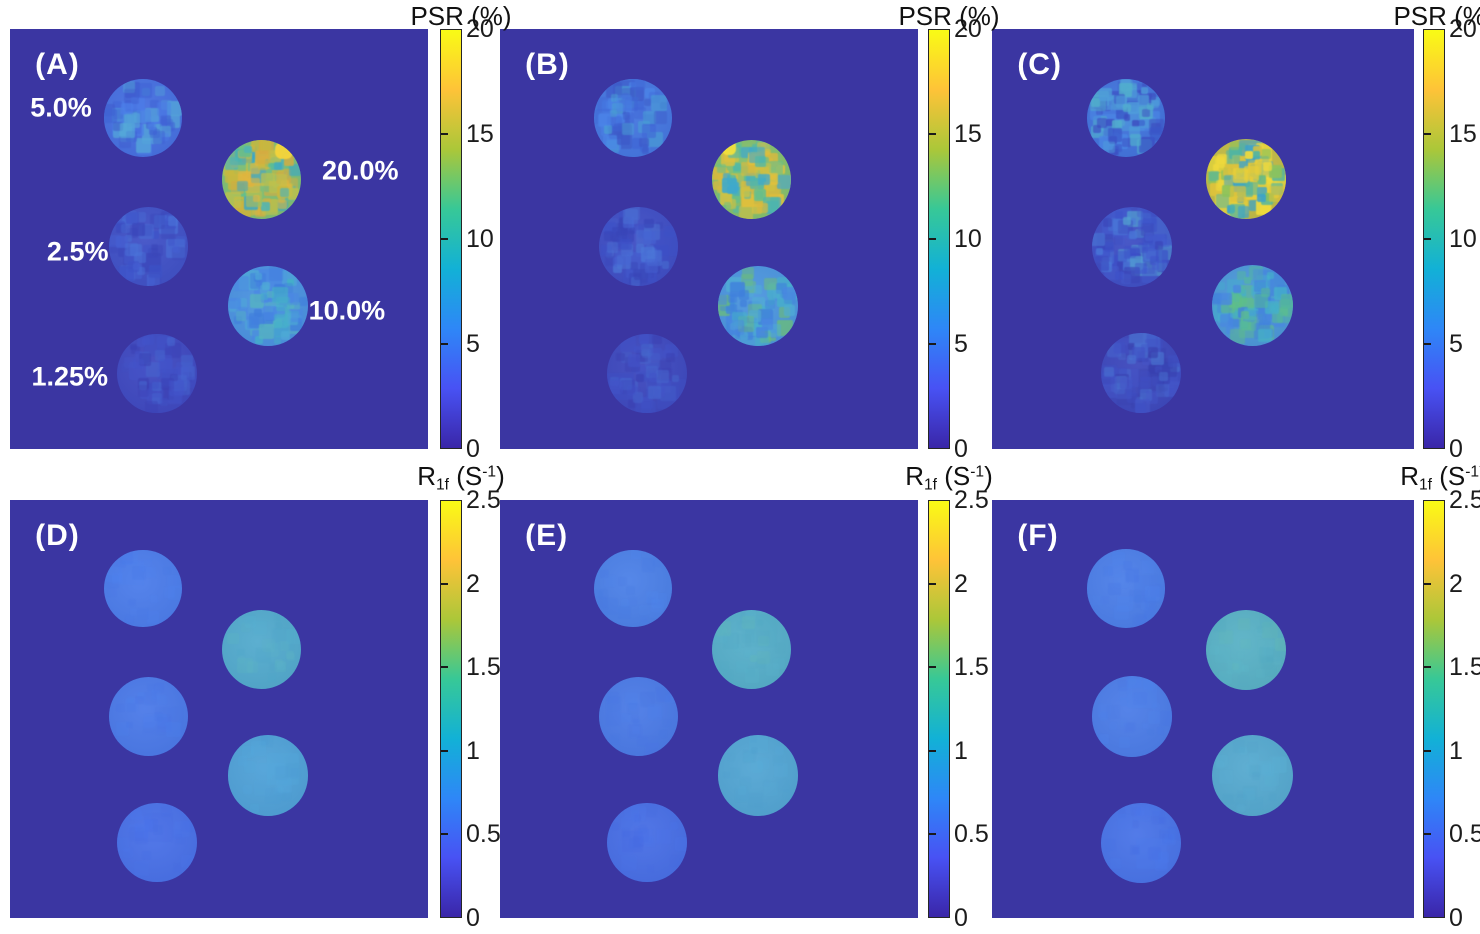  I want to click on concentration-label: 2.5%, so click(77, 251).